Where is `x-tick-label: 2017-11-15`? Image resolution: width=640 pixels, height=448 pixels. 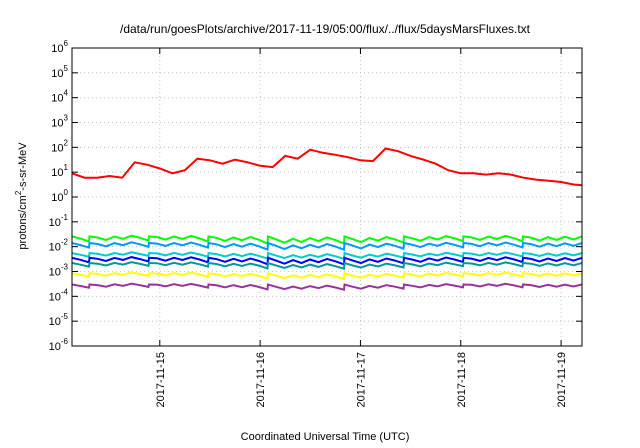
x-tick-label: 2017-11-15 is located at coordinates (161, 379).